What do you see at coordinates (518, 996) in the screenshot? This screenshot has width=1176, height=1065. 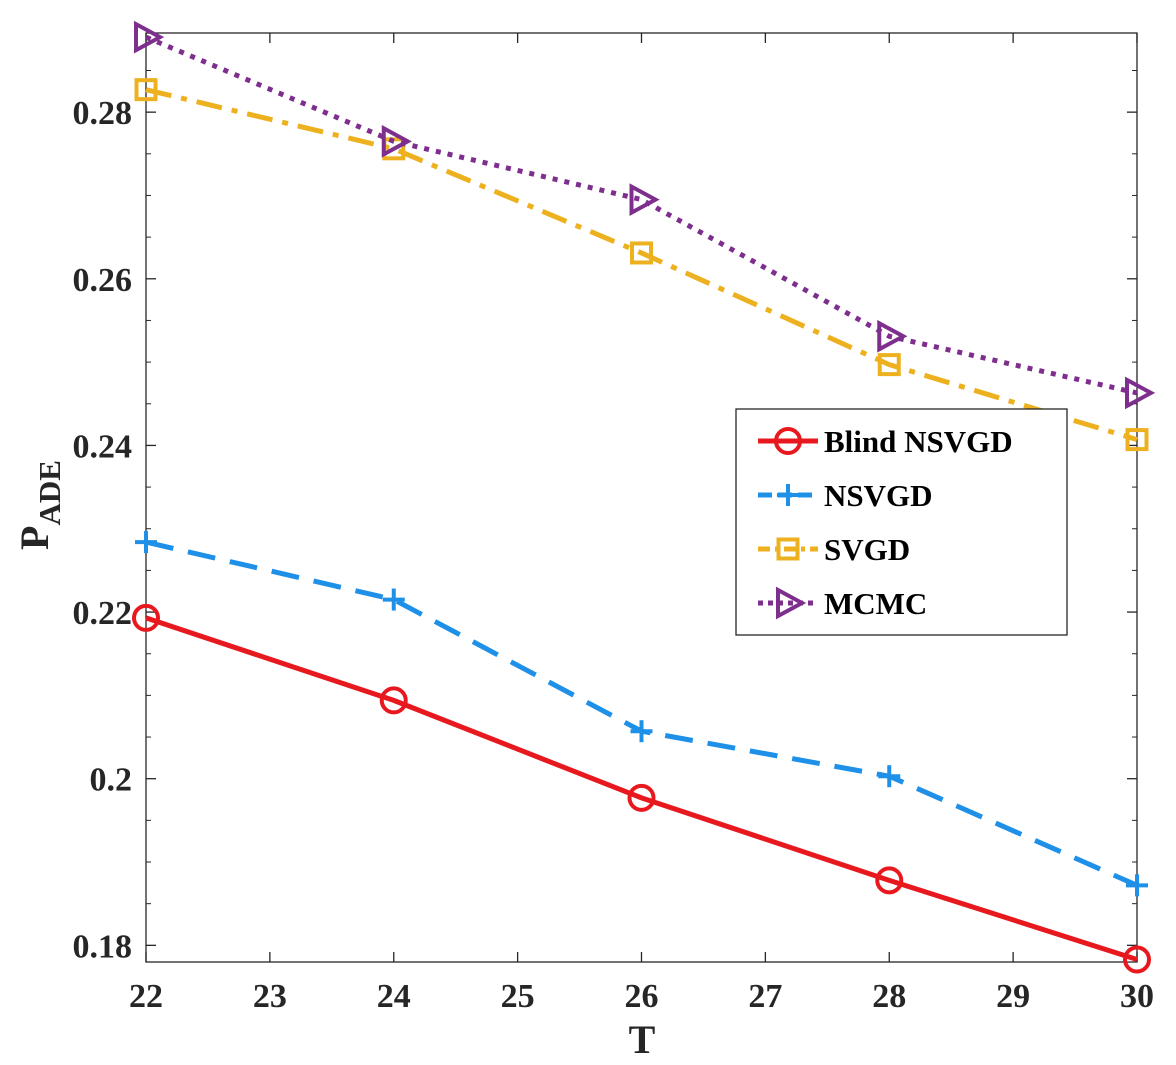 I see `x-tick-label: 25` at bounding box center [518, 996].